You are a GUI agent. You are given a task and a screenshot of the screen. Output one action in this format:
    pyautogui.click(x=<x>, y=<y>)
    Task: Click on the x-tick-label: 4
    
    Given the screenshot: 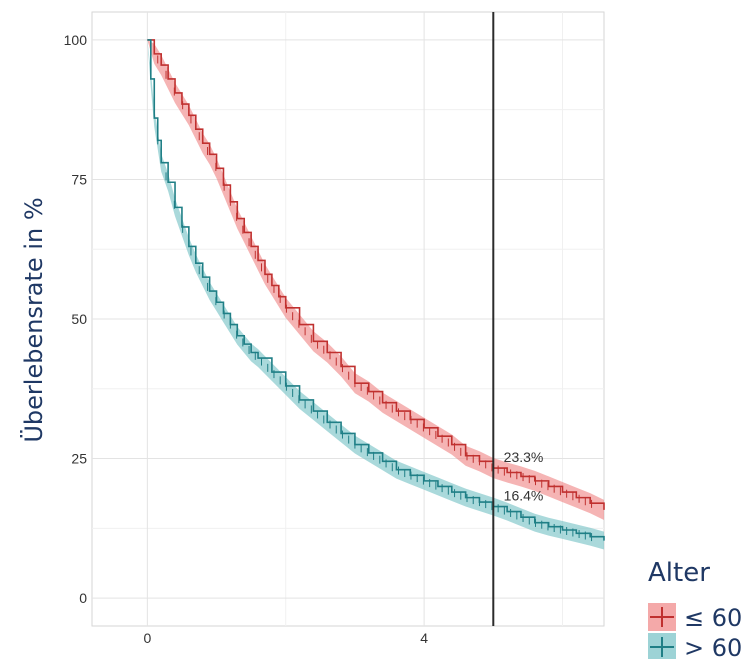 What is the action you would take?
    pyautogui.click(x=424, y=638)
    